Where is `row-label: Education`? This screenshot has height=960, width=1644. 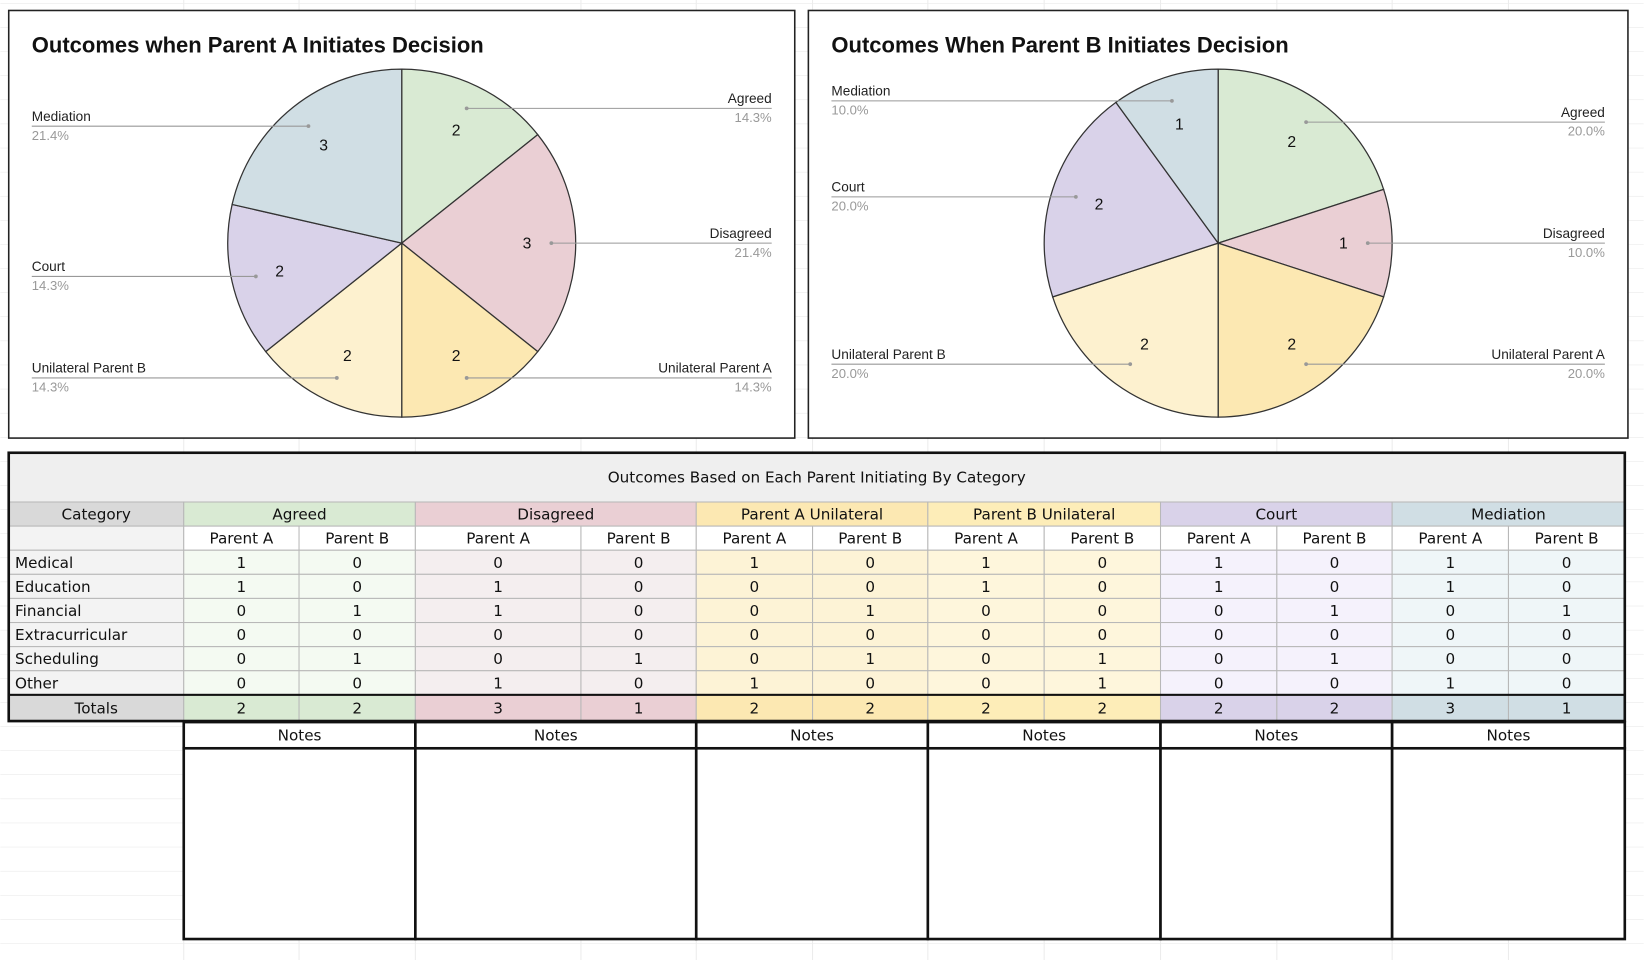 row-label: Education is located at coordinates (53, 587).